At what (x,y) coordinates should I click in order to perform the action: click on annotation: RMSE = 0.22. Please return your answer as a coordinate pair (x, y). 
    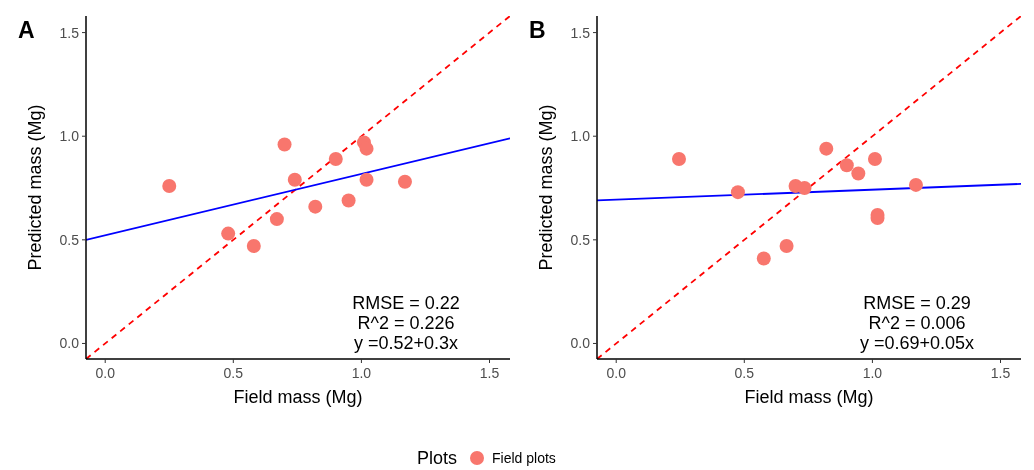
    Looking at the image, I should click on (406, 303).